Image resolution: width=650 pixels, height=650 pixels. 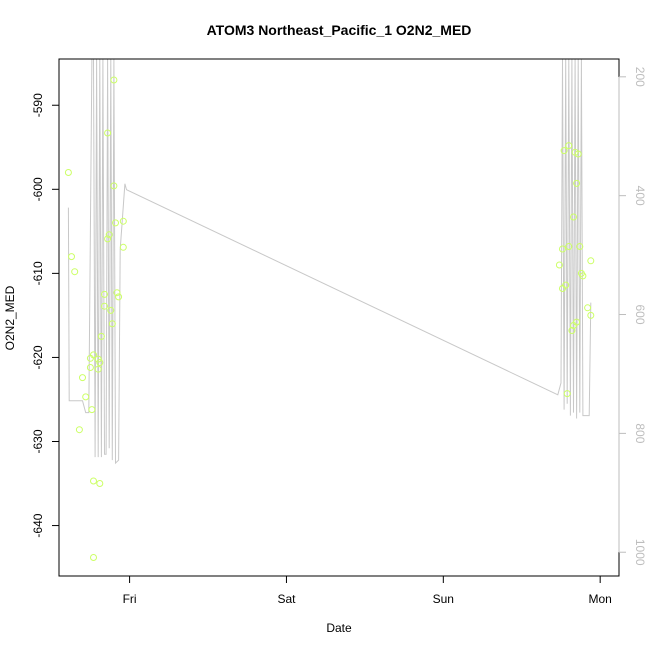 I want to click on x-tick-label: Sun, so click(x=443, y=599).